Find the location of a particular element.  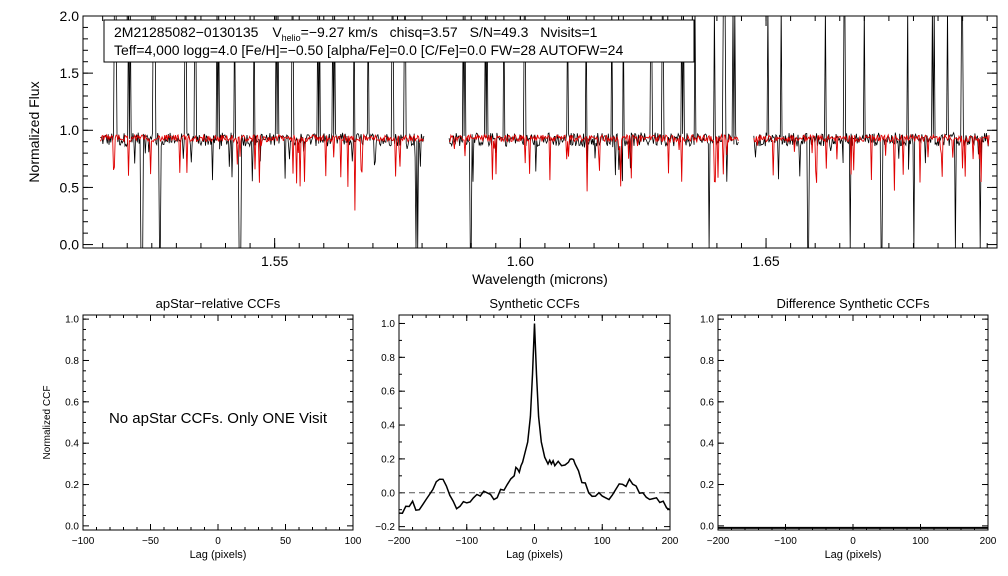

spectrum-y-axis-label: Normalized Flux is located at coordinates (34, 131).